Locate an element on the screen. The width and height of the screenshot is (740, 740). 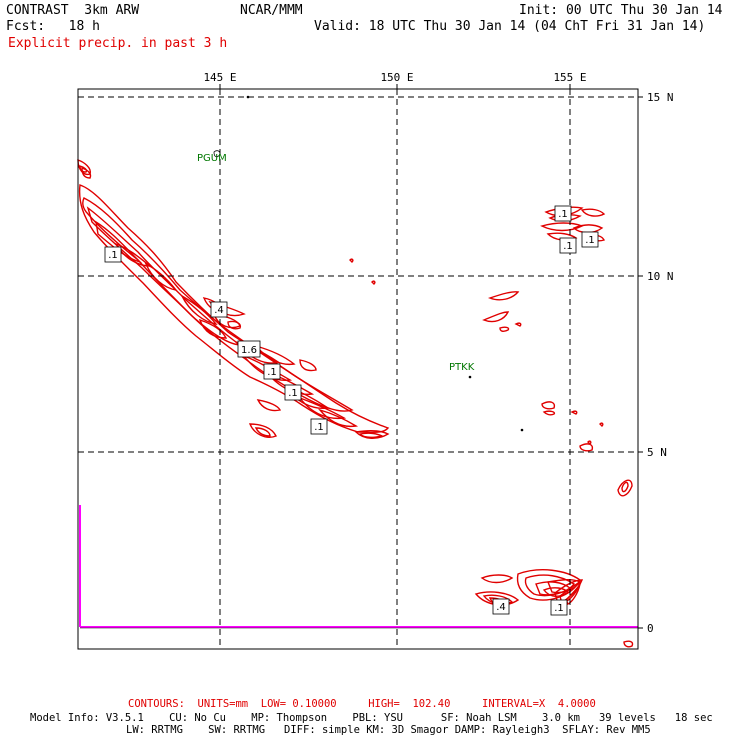
lat-label: 0 is located at coordinates (650, 628).